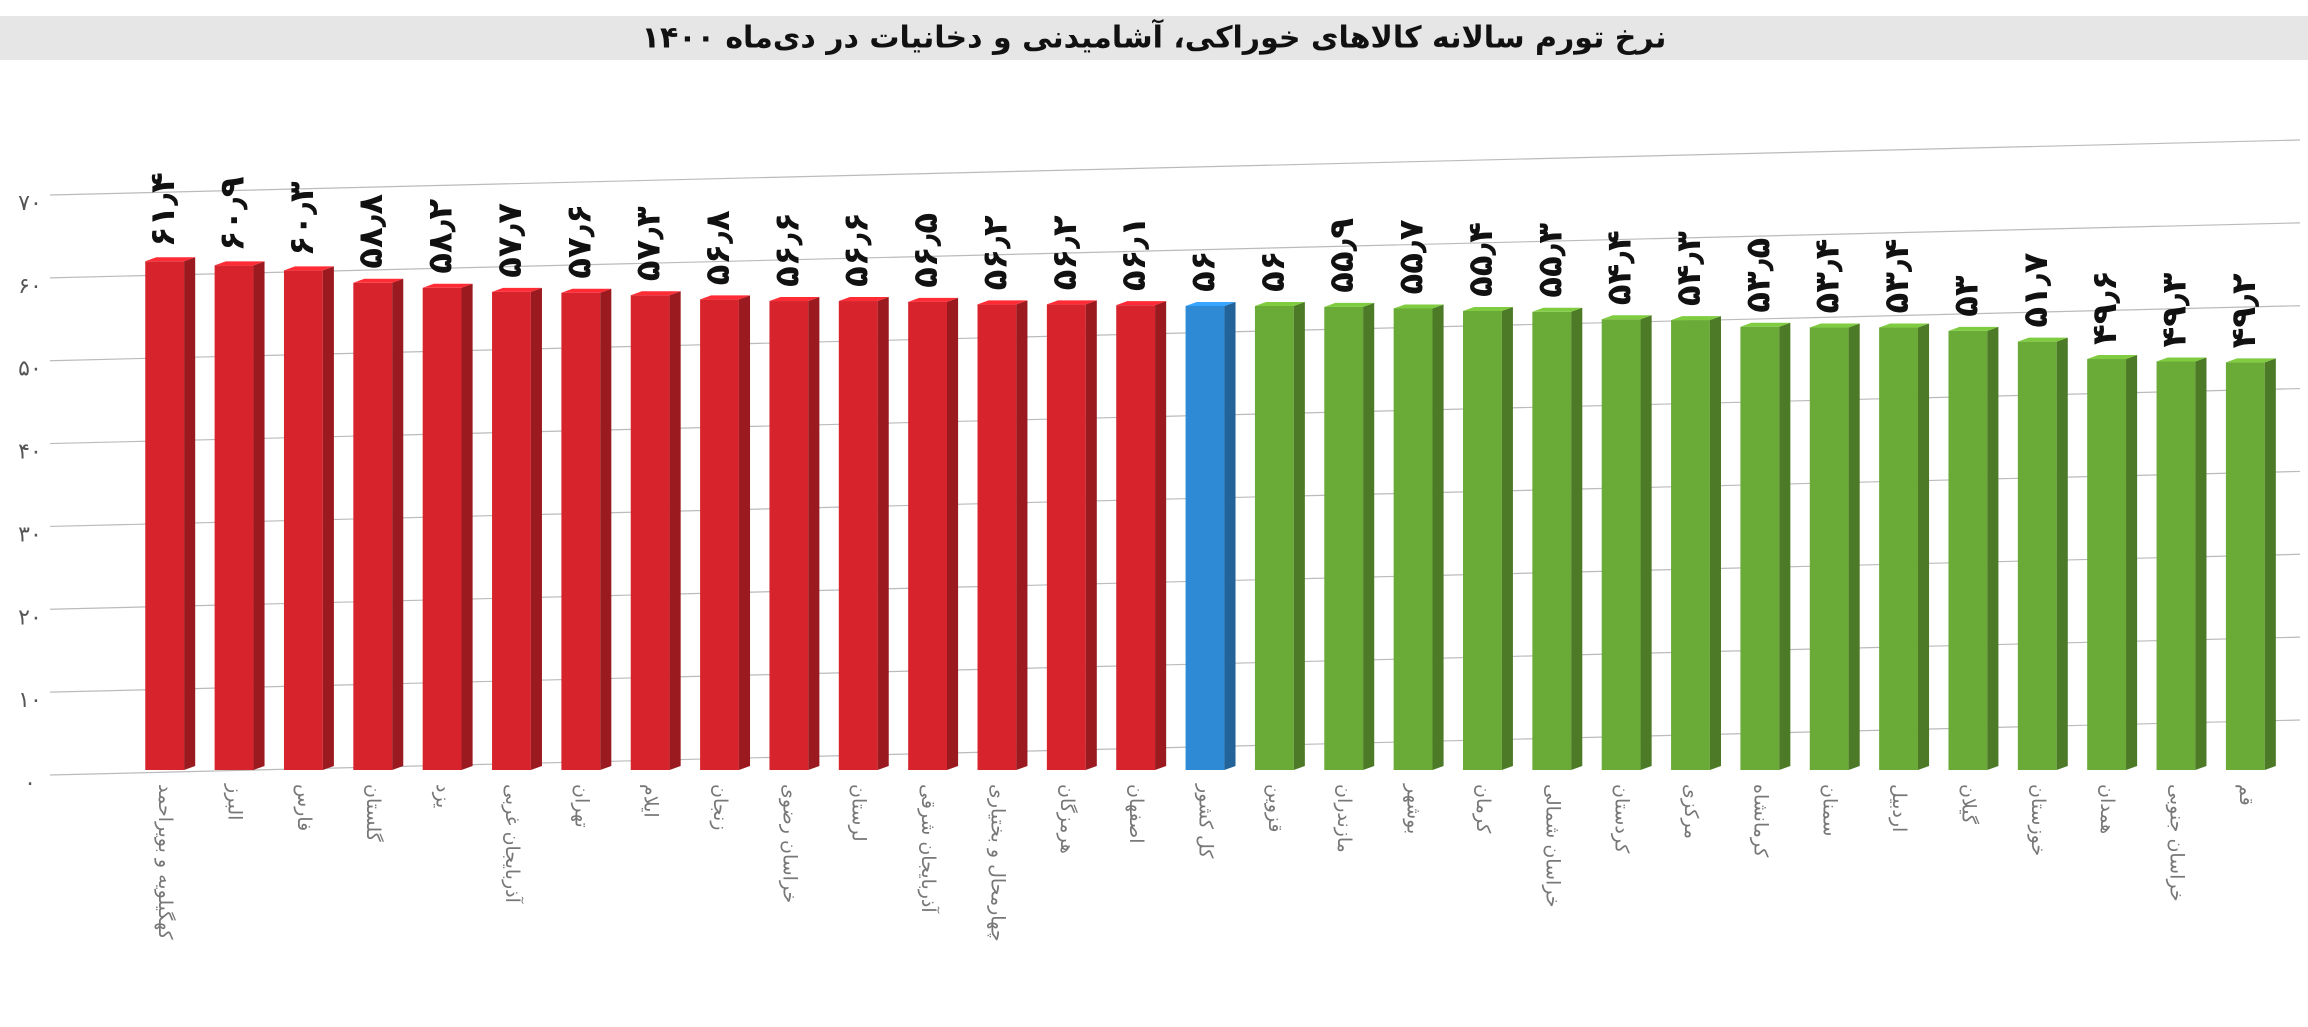  I want to click on y-tick-label: ۲۰, so click(30, 617).